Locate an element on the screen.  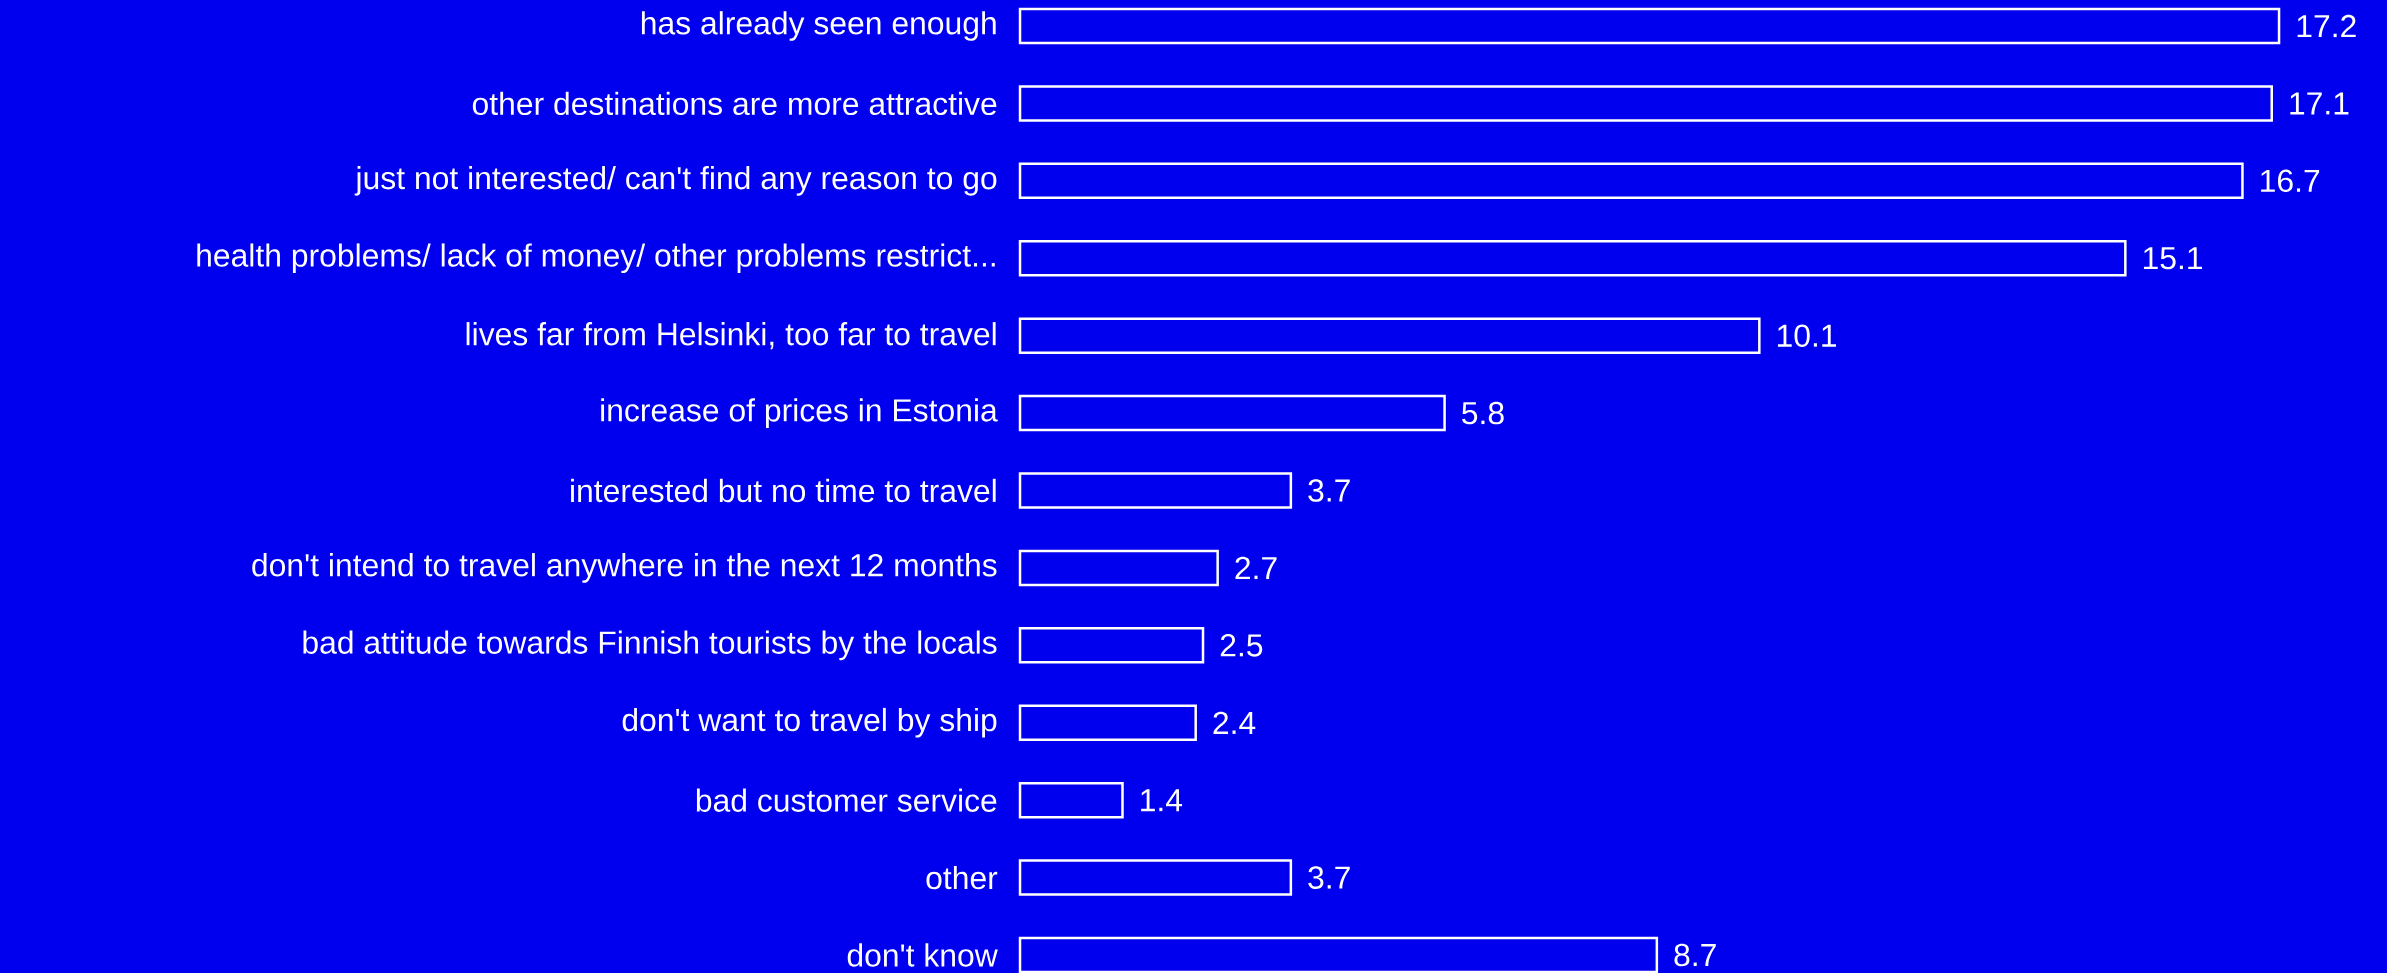
data-label: 16.7 is located at coordinates (2290, 180).